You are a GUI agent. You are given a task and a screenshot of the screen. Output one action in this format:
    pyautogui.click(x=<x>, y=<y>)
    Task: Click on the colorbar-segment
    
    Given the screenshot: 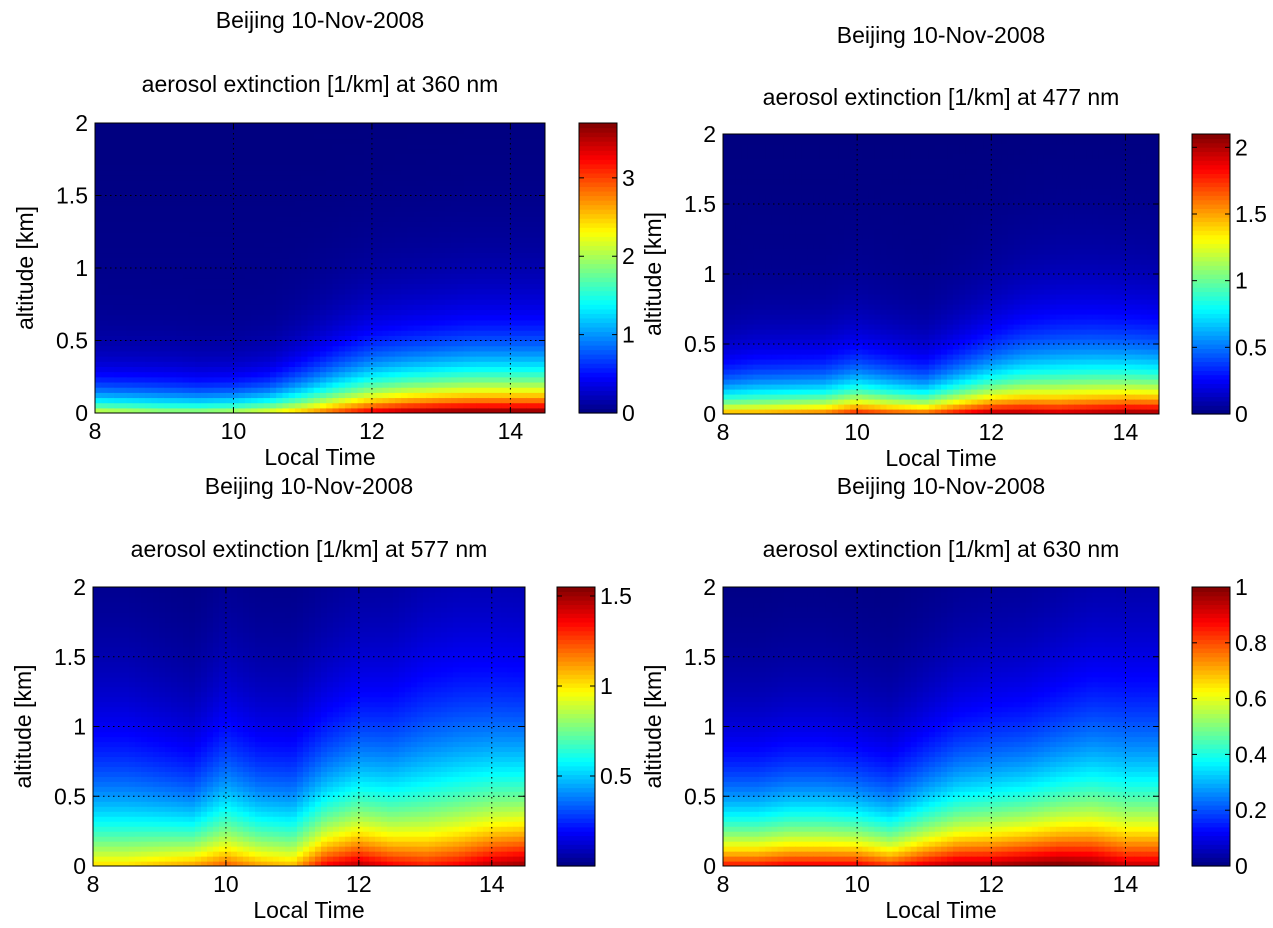 What is the action you would take?
    pyautogui.click(x=598, y=271)
    